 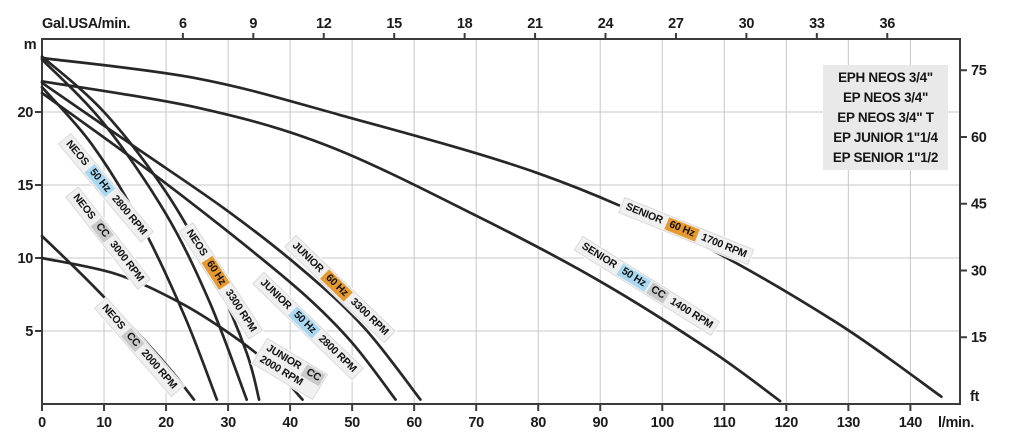 What do you see at coordinates (663, 423) in the screenshot?
I see `tick-label-bottom: 100` at bounding box center [663, 423].